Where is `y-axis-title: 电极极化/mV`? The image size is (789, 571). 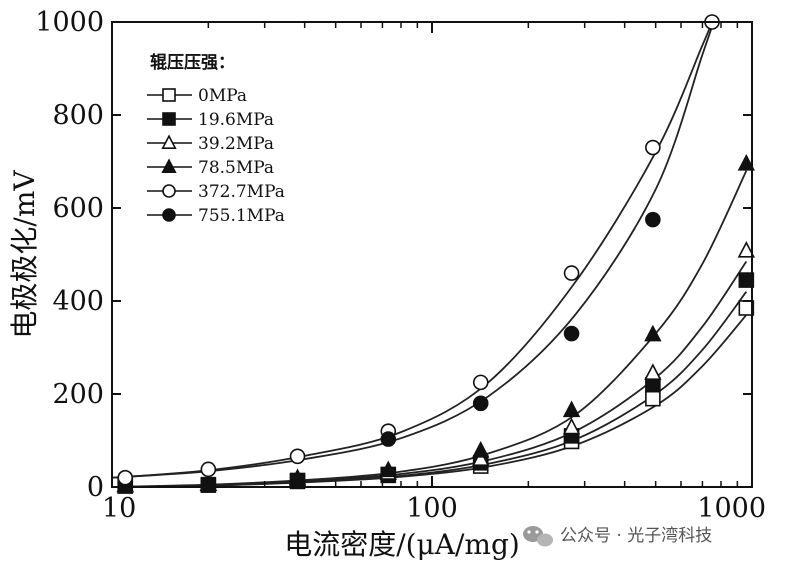 y-axis-title: 电极极化/mV is located at coordinates (24, 254).